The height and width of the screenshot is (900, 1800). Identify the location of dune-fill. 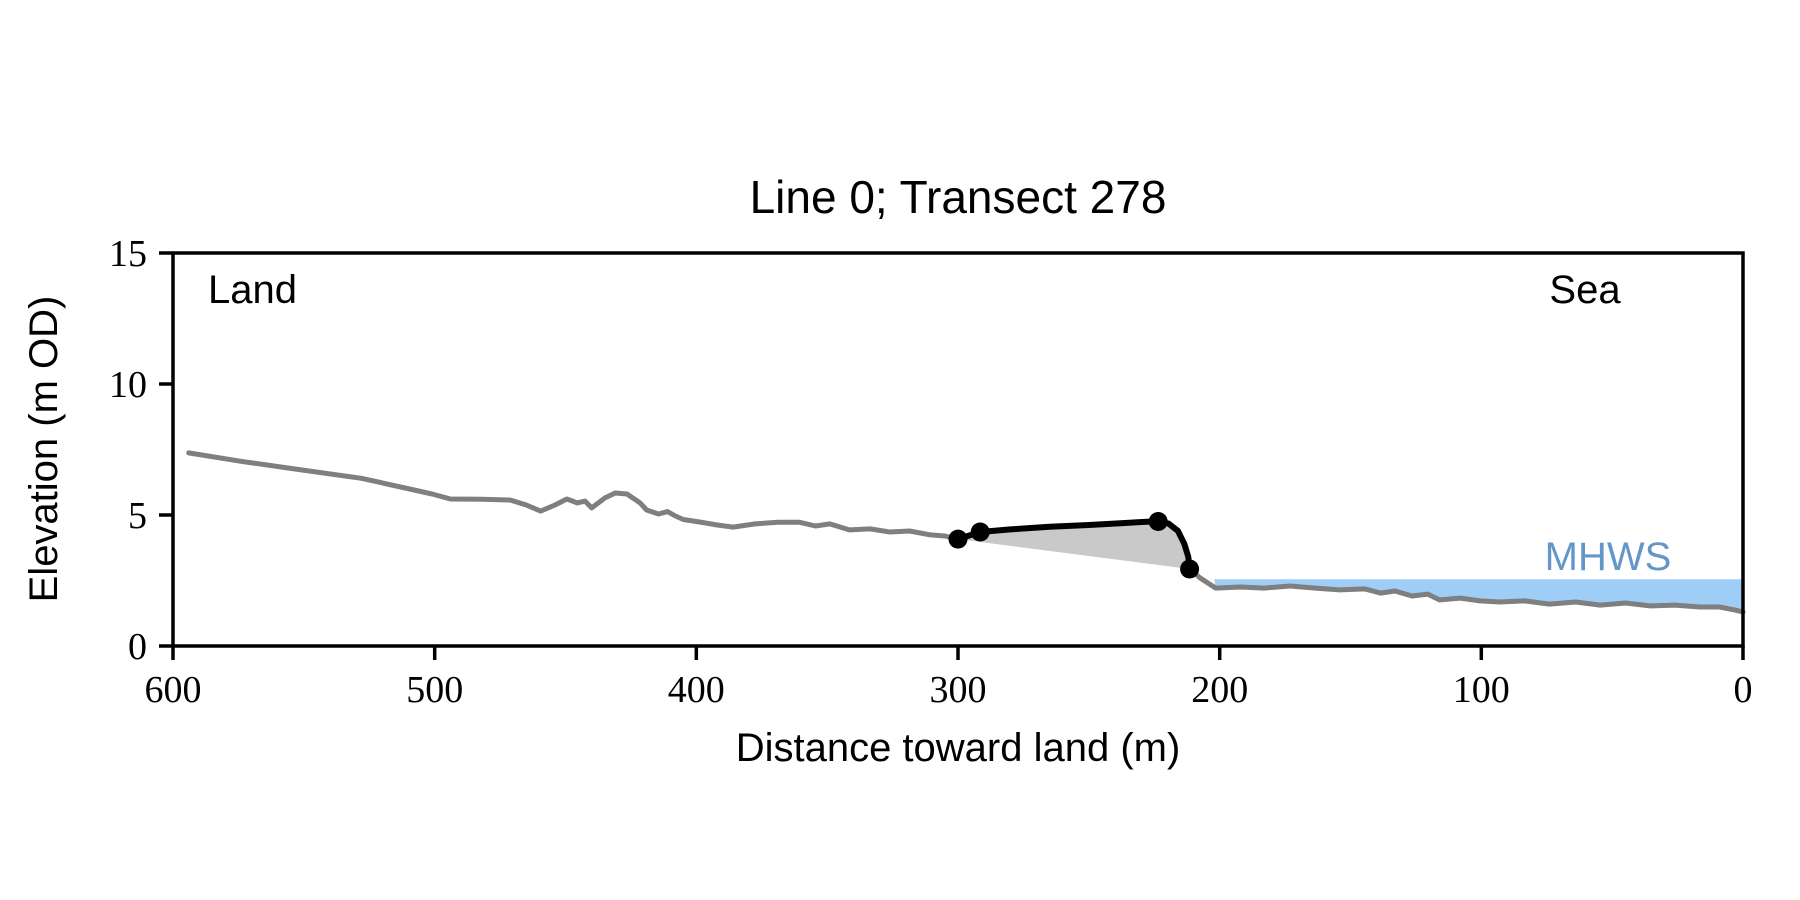
(1074, 545).